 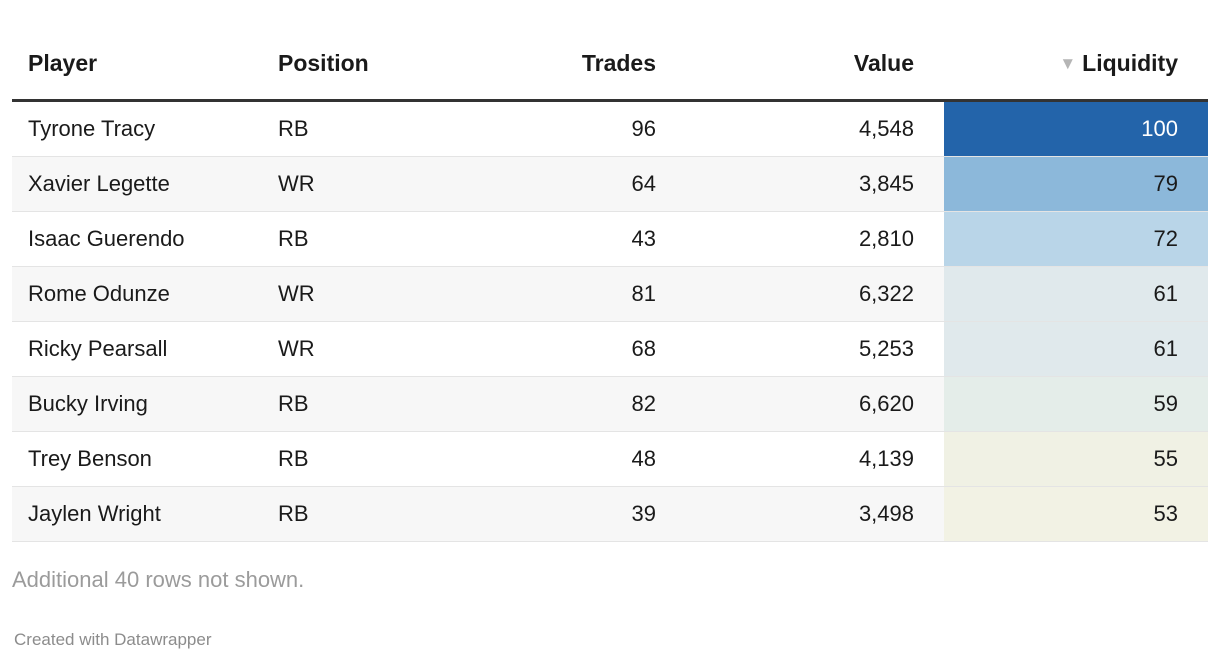 What do you see at coordinates (554, 294) in the screenshot?
I see `trades-cell: 81` at bounding box center [554, 294].